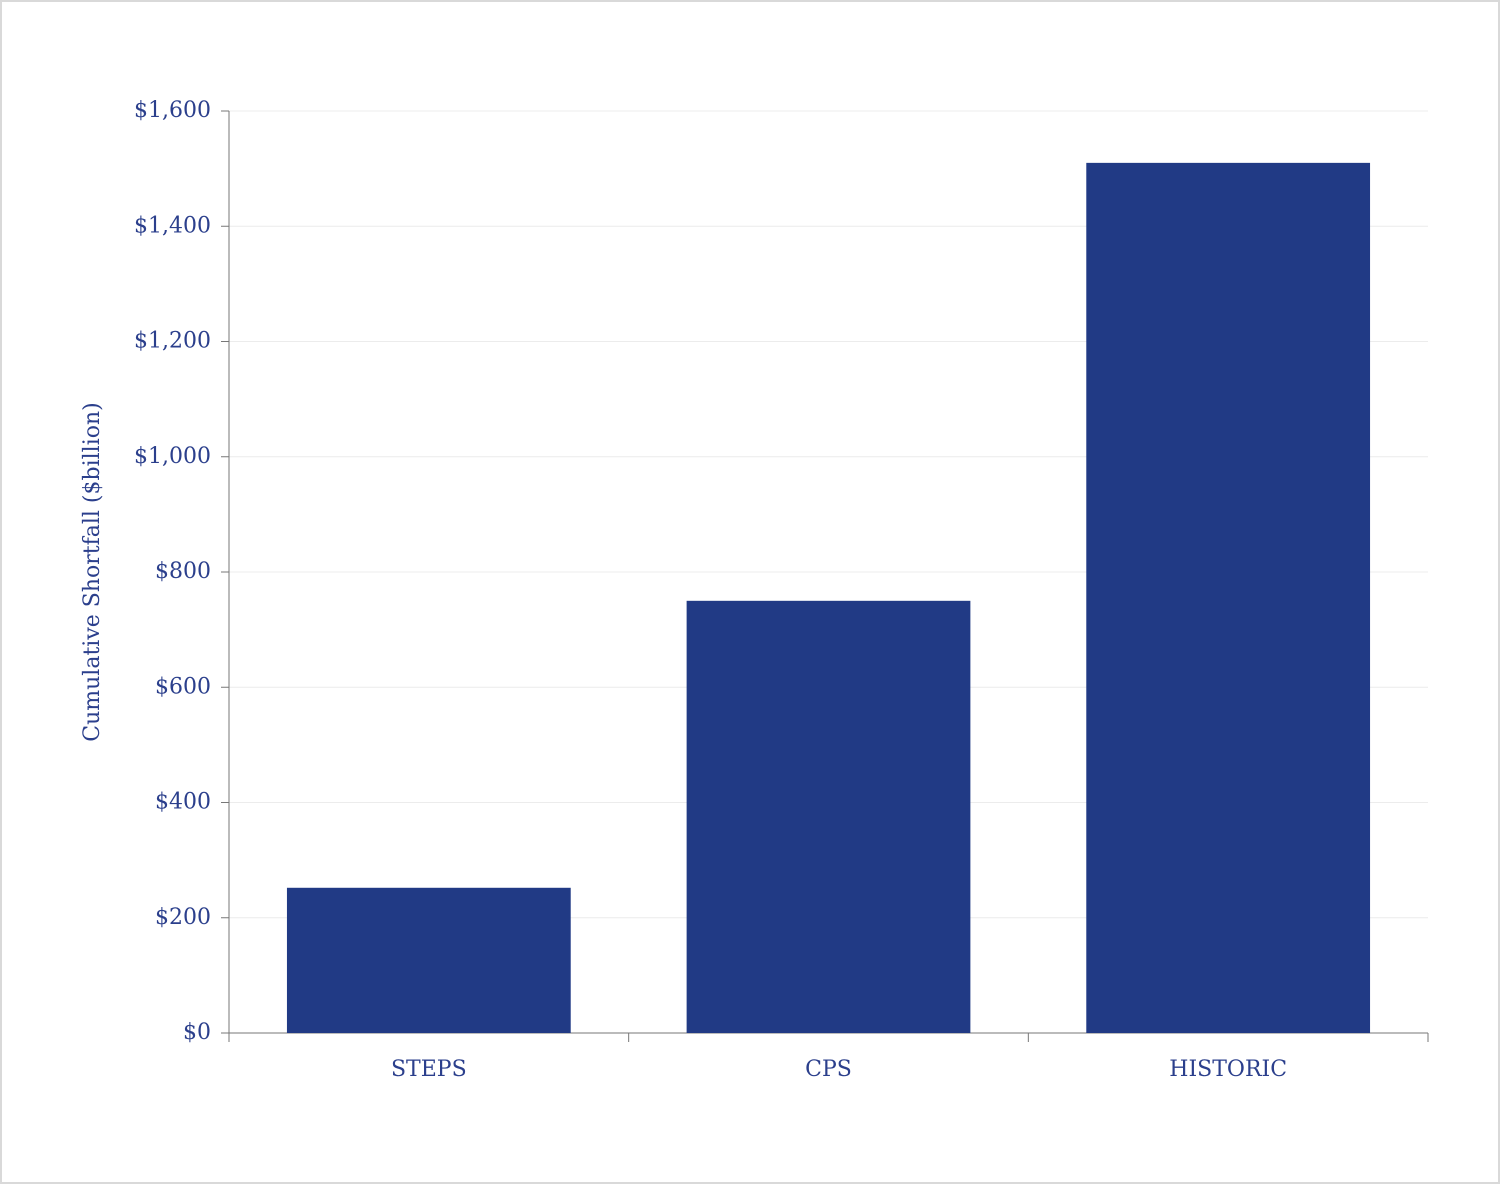 The height and width of the screenshot is (1184, 1500). Describe the element at coordinates (828, 1069) in the screenshot. I see `x-tick-label: CPS` at that location.